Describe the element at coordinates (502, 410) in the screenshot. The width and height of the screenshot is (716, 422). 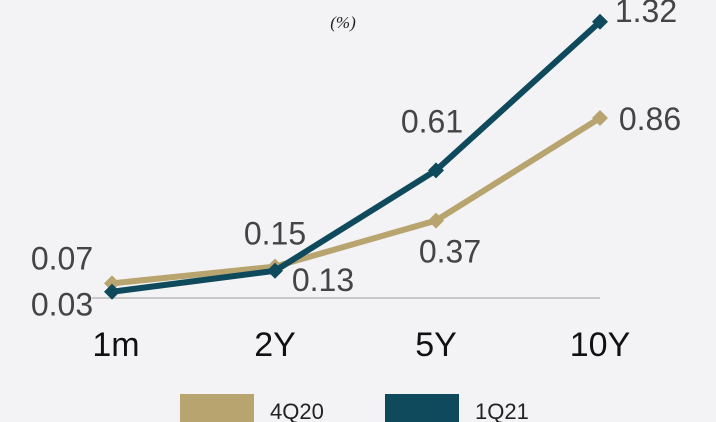
I see `legend-label-1Q21: 1Q21` at that location.